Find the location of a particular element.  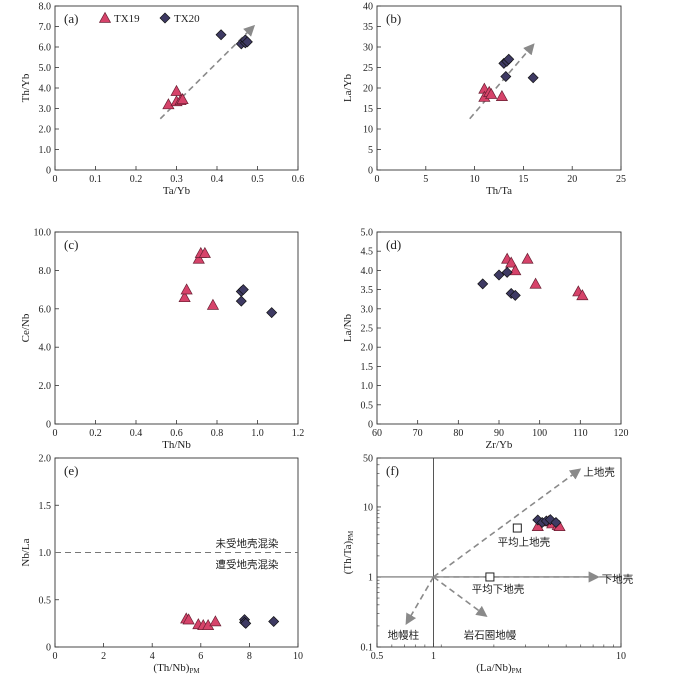

x-tick-label: 8 is located at coordinates (249, 656).